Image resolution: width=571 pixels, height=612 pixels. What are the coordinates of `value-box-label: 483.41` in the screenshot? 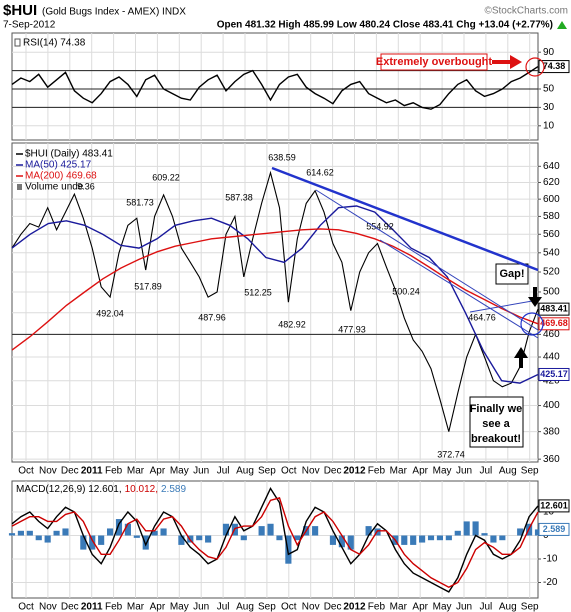 It's located at (554, 309).